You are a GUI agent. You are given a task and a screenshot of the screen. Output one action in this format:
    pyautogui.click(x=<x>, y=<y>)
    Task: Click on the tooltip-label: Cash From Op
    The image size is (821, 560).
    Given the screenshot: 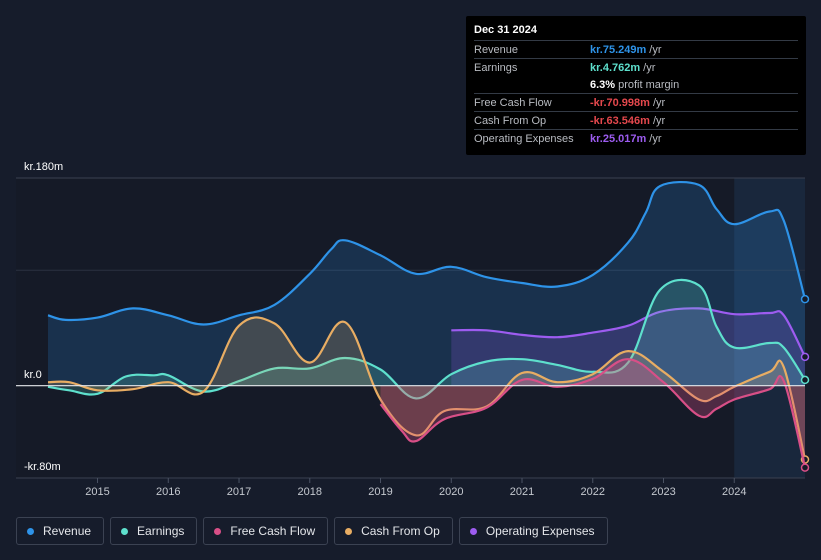 What is the action you would take?
    pyautogui.click(x=510, y=120)
    